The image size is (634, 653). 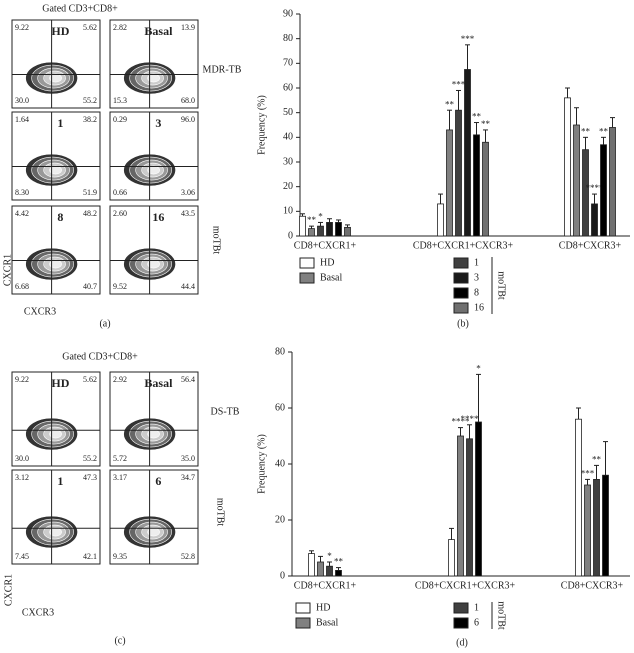 I want to click on quadrant-percent: 3.06, so click(x=188, y=192).